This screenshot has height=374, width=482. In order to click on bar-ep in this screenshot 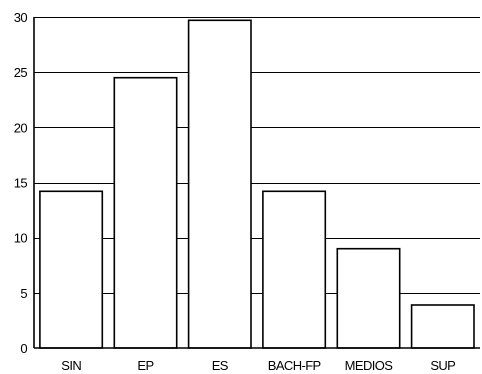, I will do `click(145, 212)`.